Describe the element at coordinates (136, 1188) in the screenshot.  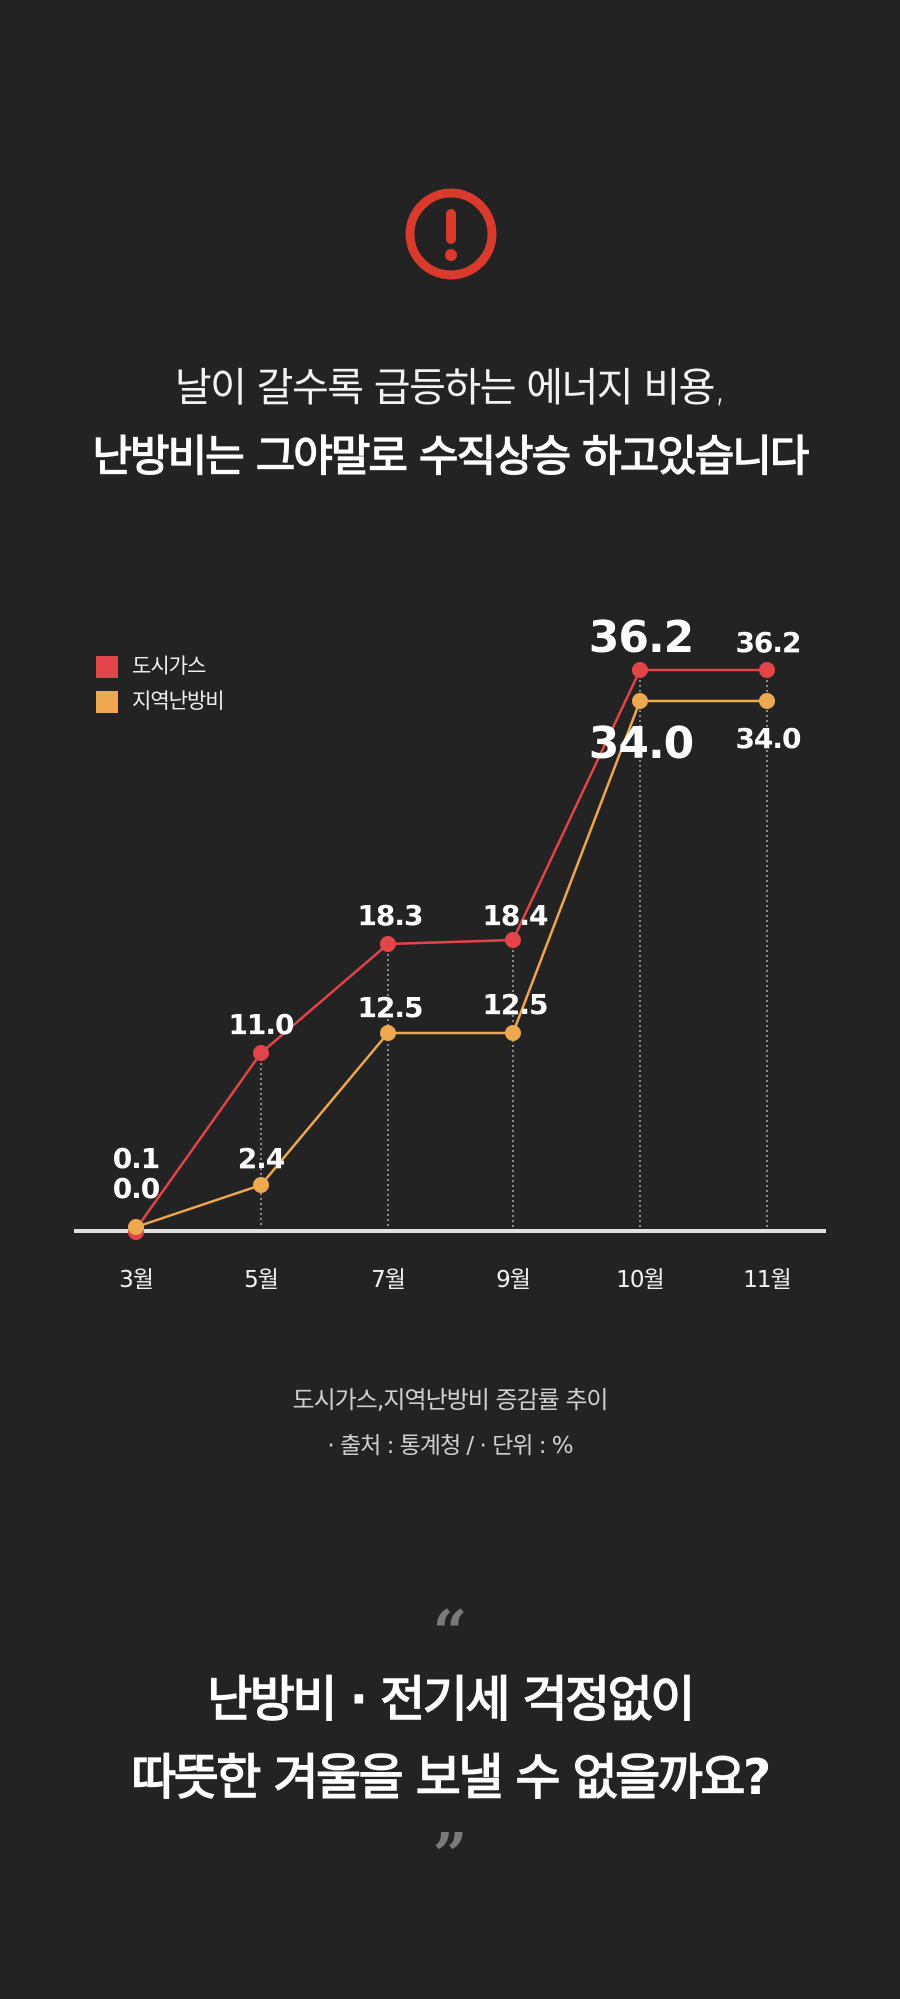
I see `value-label-district-heating: 0.0` at that location.